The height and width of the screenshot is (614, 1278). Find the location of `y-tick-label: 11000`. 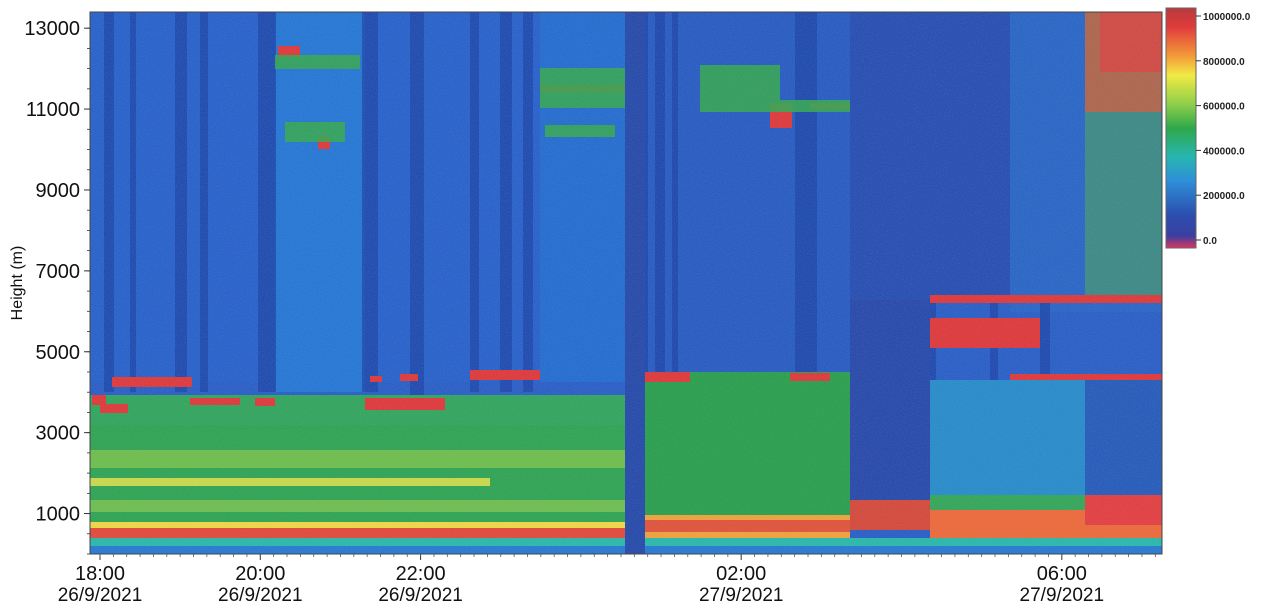

y-tick-label: 11000 is located at coordinates (53, 110).